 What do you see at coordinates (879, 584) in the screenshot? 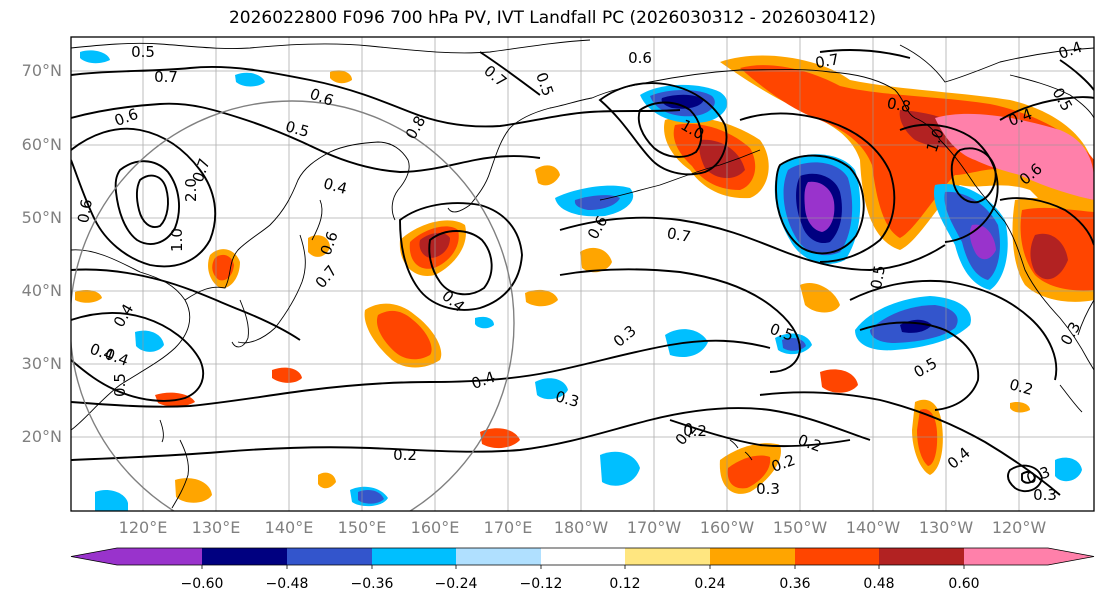
I see `colorbar-tick-label: 0.48` at bounding box center [879, 584].